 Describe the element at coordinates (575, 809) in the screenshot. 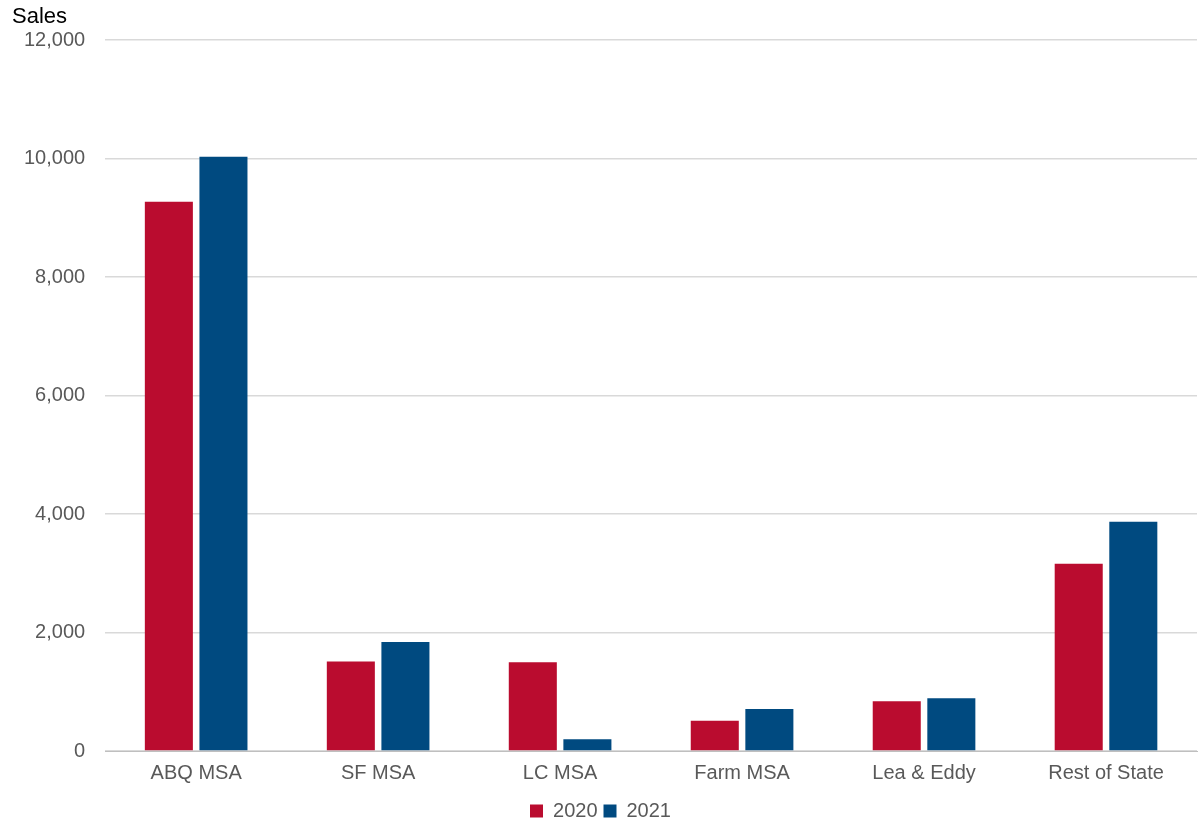

I see `legend-label: 2020` at that location.